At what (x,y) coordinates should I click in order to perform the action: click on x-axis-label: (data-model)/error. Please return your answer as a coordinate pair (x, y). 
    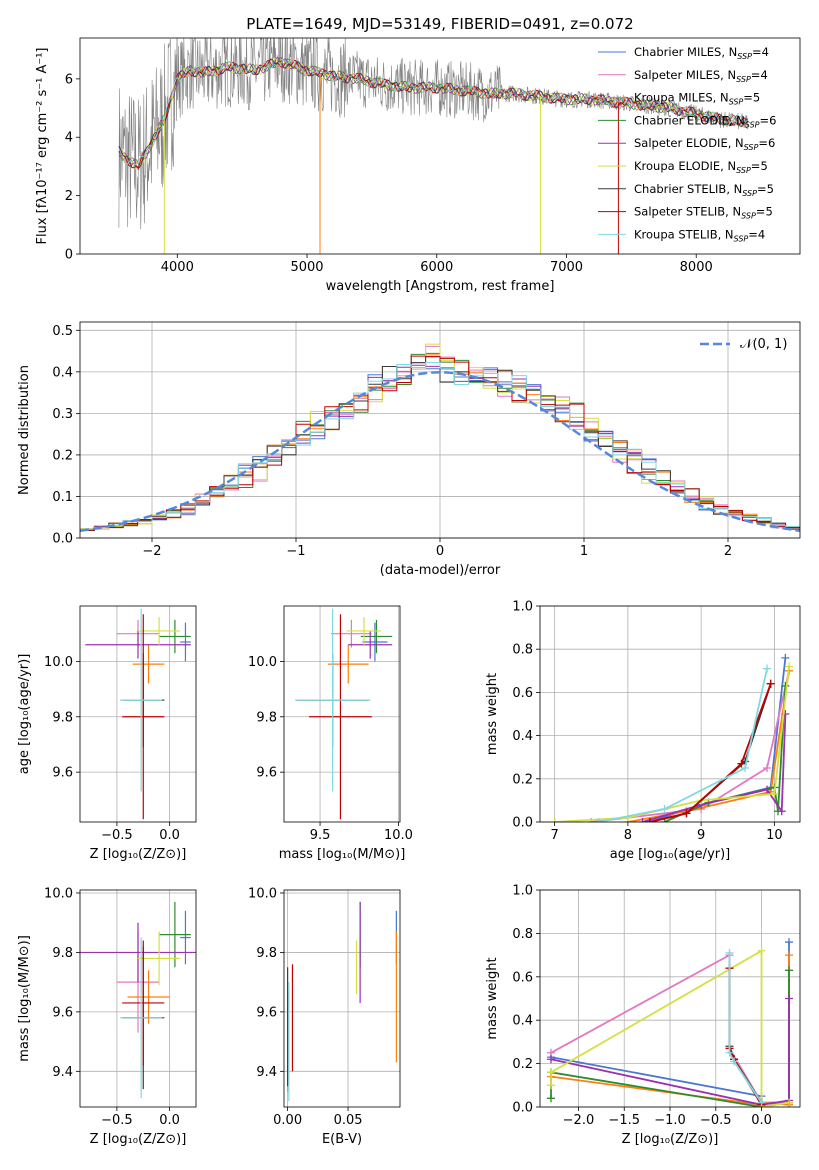
    Looking at the image, I should click on (440, 570).